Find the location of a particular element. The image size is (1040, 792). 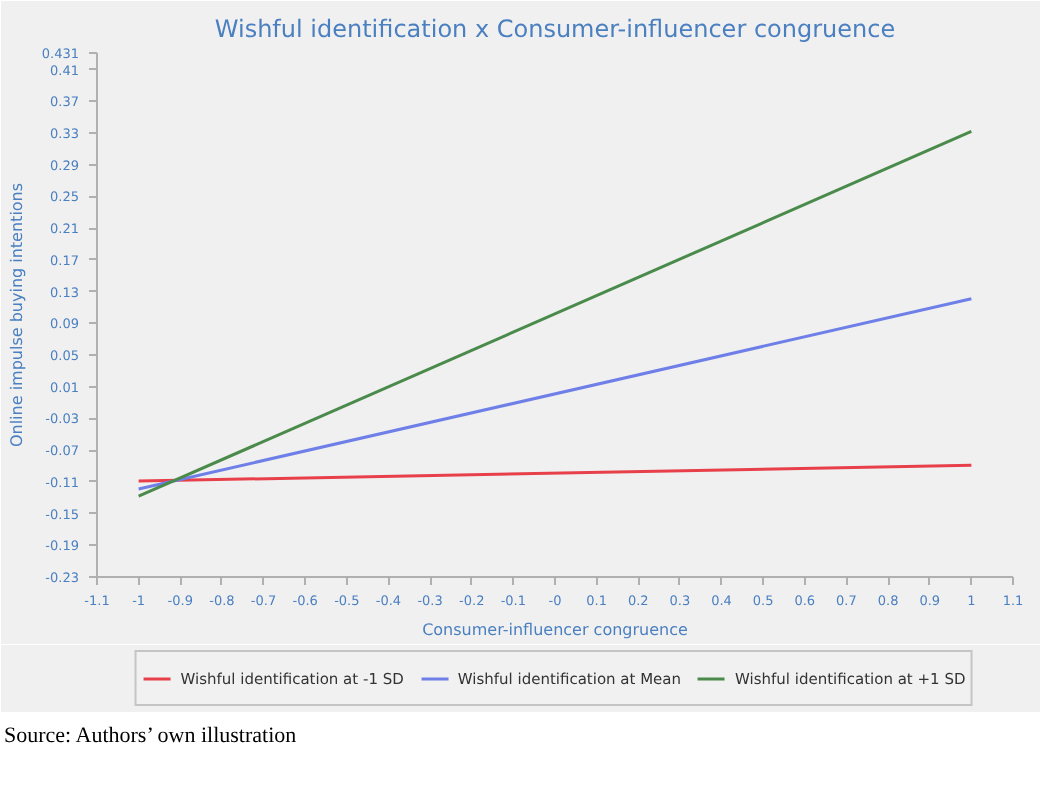

y-axis-title: Online impulse buying intentions is located at coordinates (16, 315).